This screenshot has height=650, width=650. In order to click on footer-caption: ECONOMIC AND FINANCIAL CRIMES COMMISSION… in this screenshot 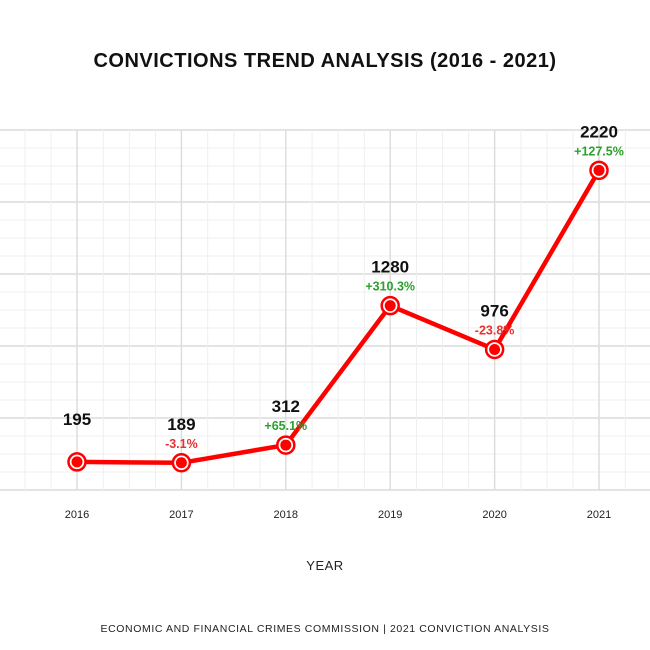, I will do `click(325, 629)`.